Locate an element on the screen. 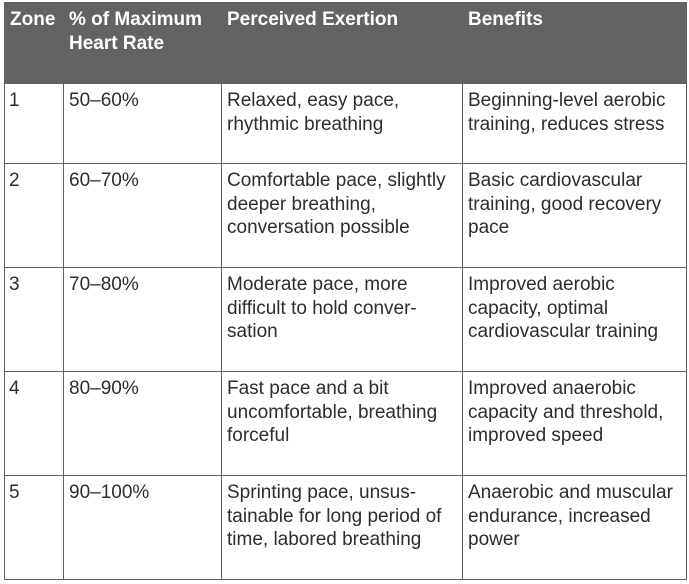  heart-rate-cell: 90–100% is located at coordinates (142, 527).